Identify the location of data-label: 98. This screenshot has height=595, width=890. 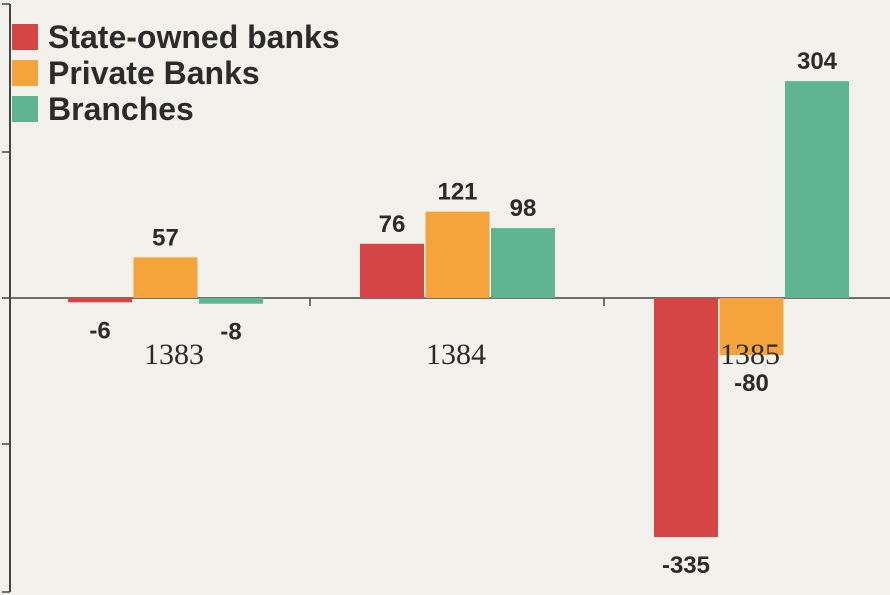
(523, 208).